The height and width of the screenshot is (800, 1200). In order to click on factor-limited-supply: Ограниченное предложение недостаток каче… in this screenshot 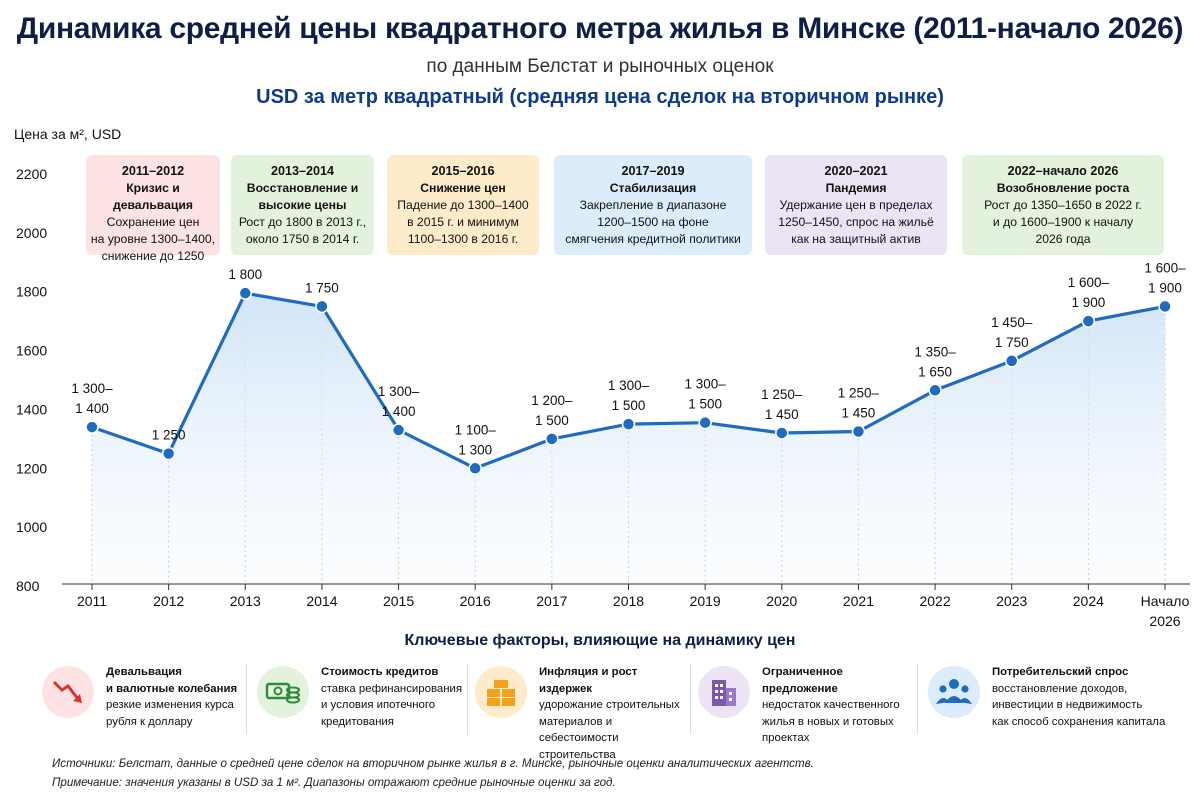, I will do `click(808, 703)`.